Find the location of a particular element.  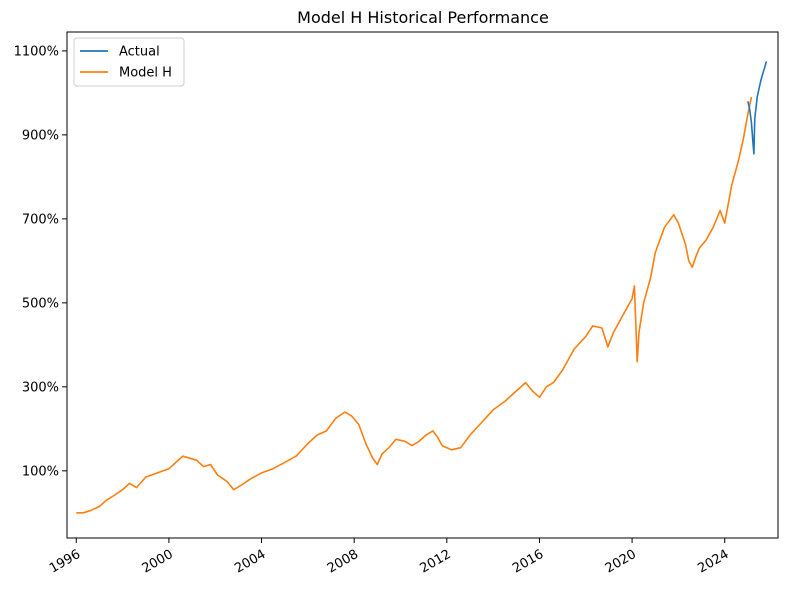

x-tick-label: 1996 is located at coordinates (65, 562).